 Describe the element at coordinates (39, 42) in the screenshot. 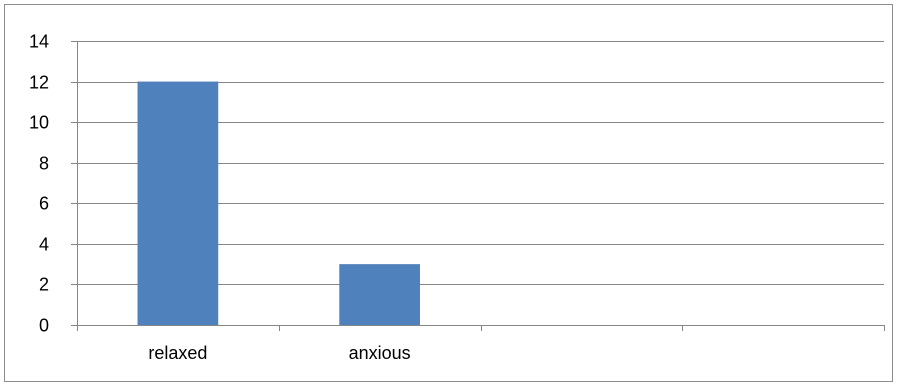

I see `y-tick-label: 14` at that location.